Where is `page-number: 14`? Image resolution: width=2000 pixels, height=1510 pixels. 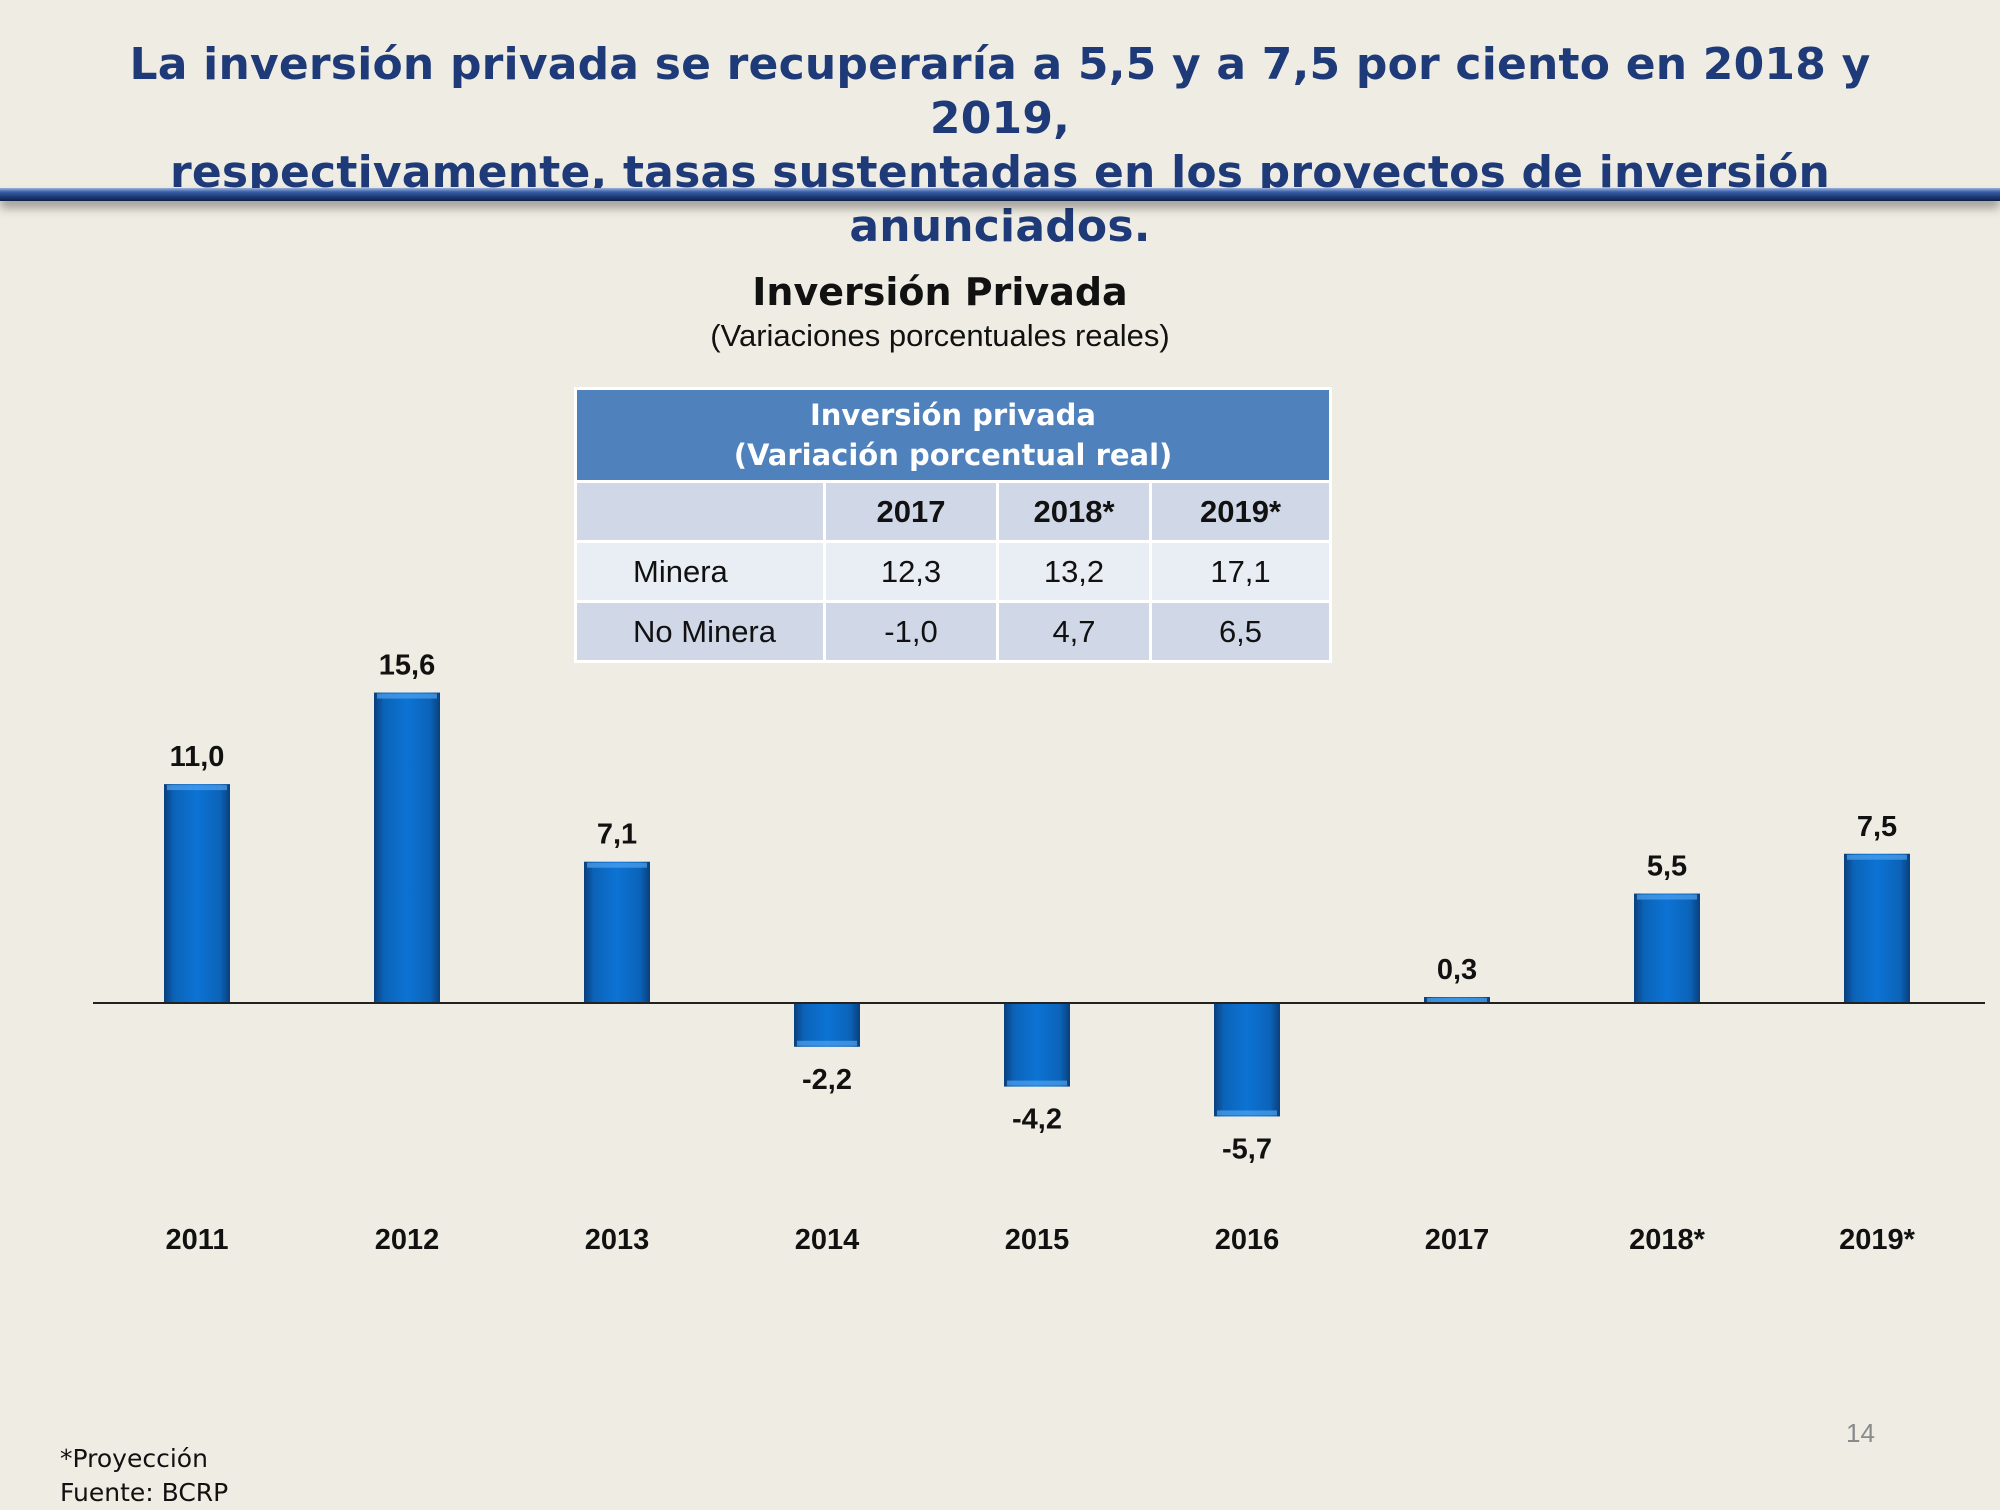
page-number: 14 is located at coordinates (1860, 1433).